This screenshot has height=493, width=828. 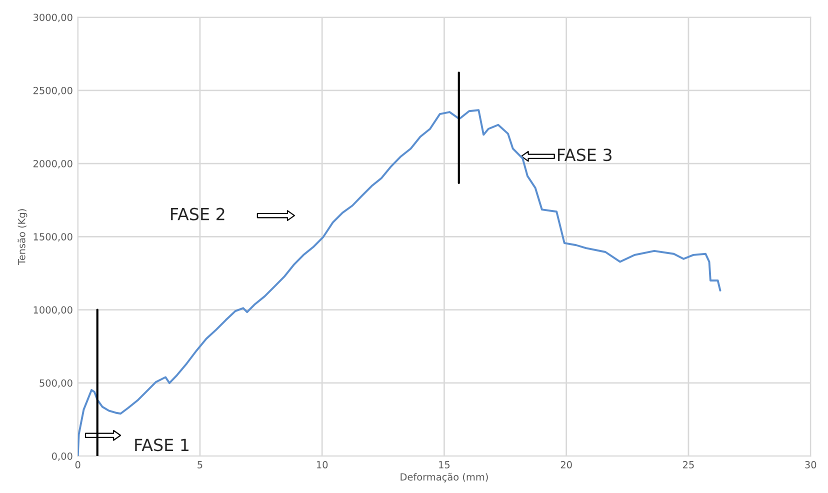 I want to click on y-tick-label: 2000,00, so click(x=52, y=164).